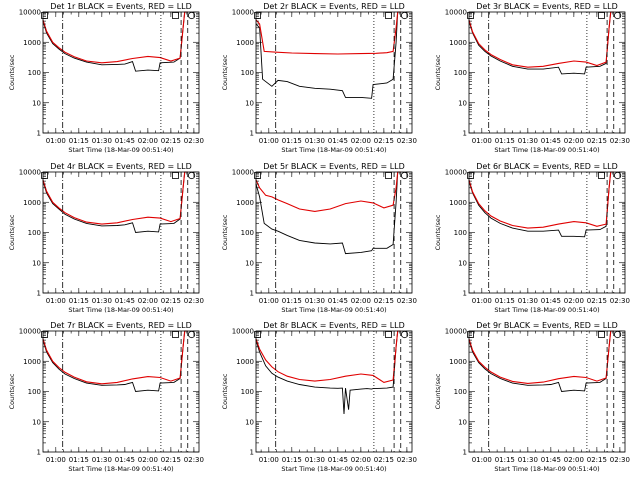  Describe the element at coordinates (547, 325) in the screenshot. I see `panel-title: Det 9r BLACK = Events, RED = LLD` at that location.